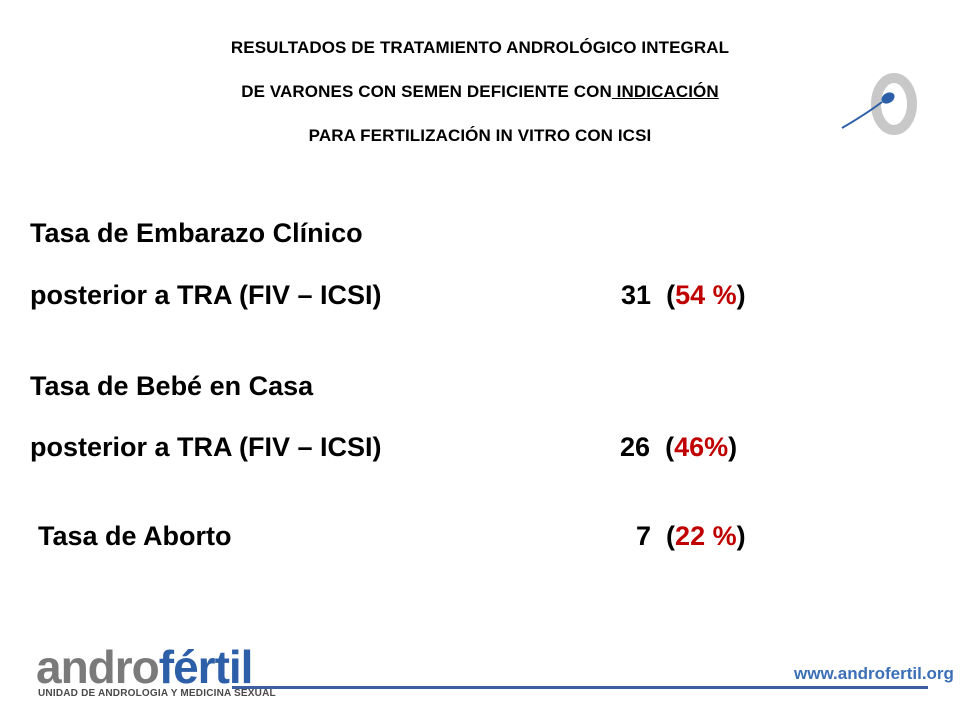  What do you see at coordinates (172, 386) in the screenshot?
I see `bebe-label-1: Tasa de Bebé en Casa` at bounding box center [172, 386].